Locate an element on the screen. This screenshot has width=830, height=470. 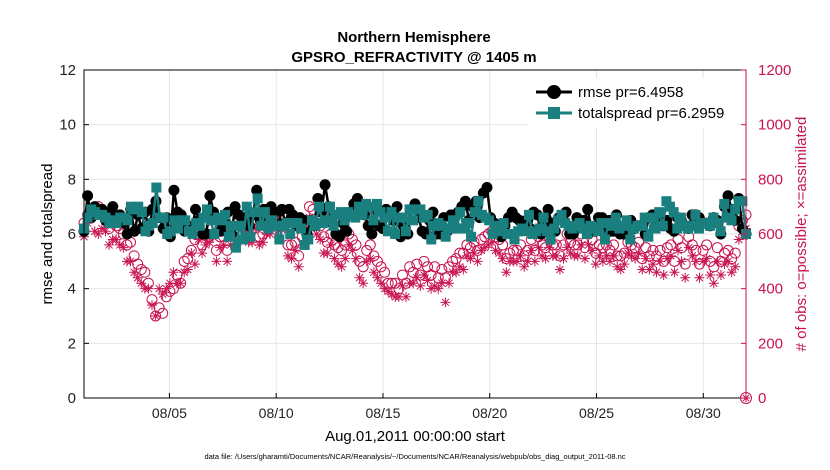
chart-title: Northern Hemisphere is located at coordinates (413, 37).